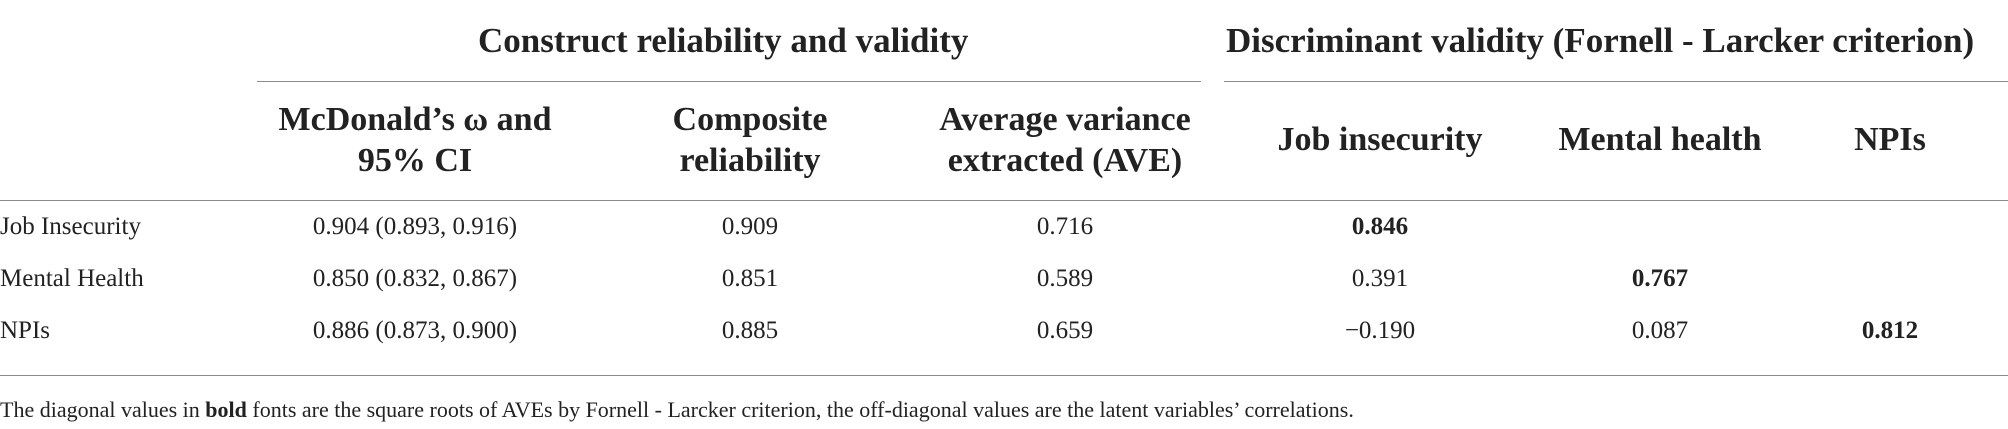  What do you see at coordinates (1660, 139) in the screenshot?
I see `col-header-mental-health: Mental health` at bounding box center [1660, 139].